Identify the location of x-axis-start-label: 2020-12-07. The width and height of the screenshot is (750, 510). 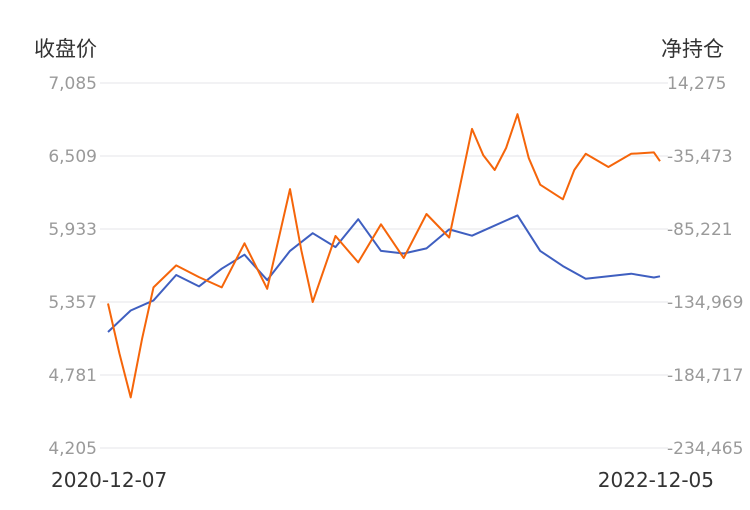
(109, 480).